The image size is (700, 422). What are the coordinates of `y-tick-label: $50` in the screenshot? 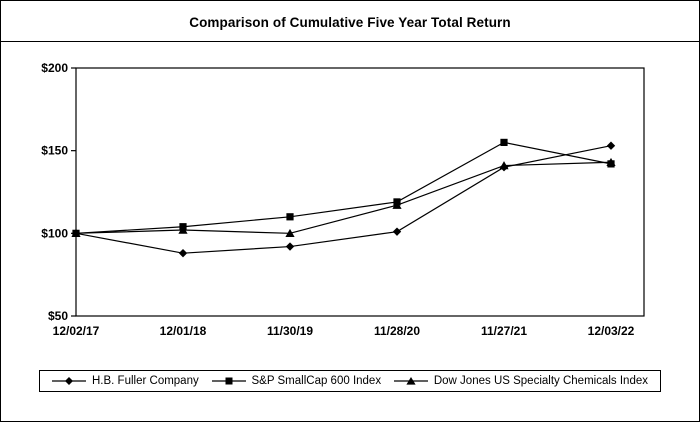 It's located at (58, 316).